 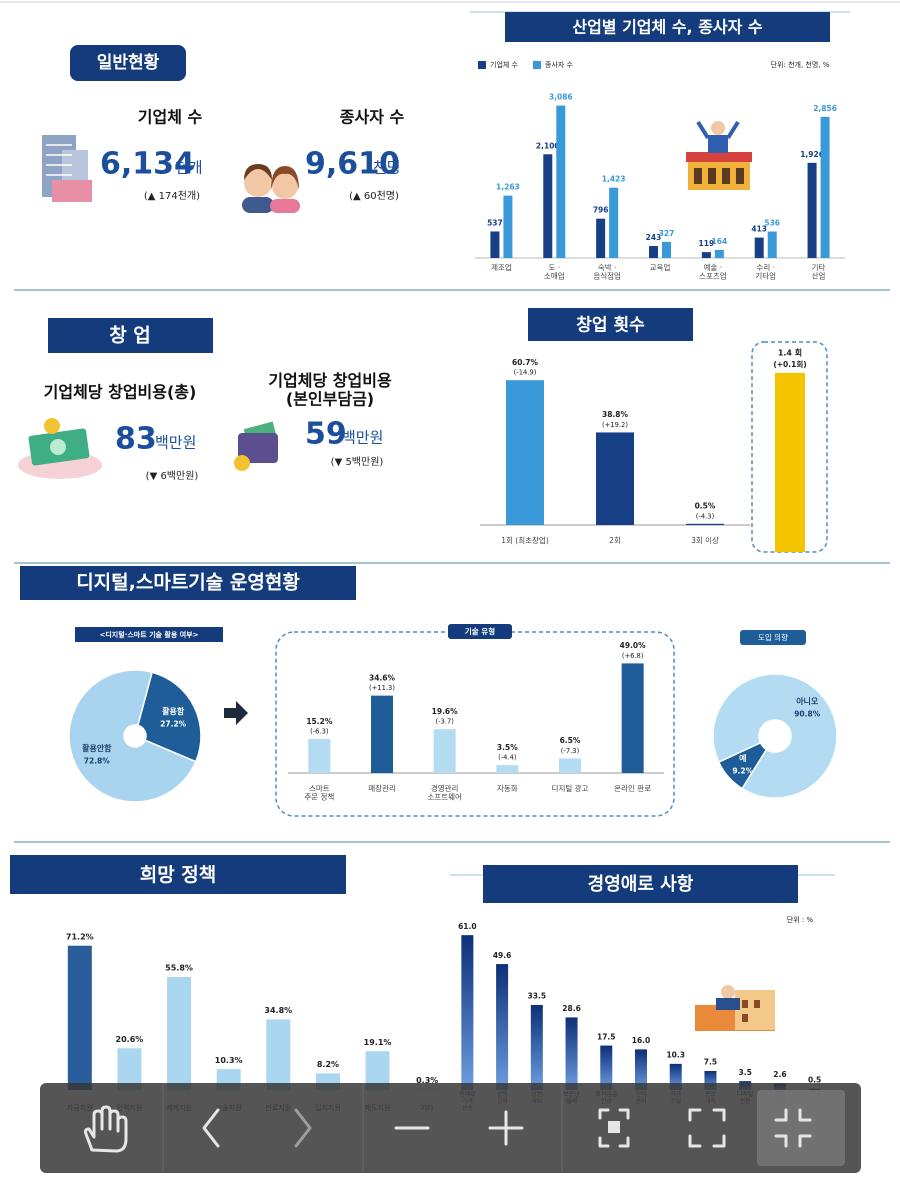 I want to click on slice-label: 예, so click(x=742, y=758).